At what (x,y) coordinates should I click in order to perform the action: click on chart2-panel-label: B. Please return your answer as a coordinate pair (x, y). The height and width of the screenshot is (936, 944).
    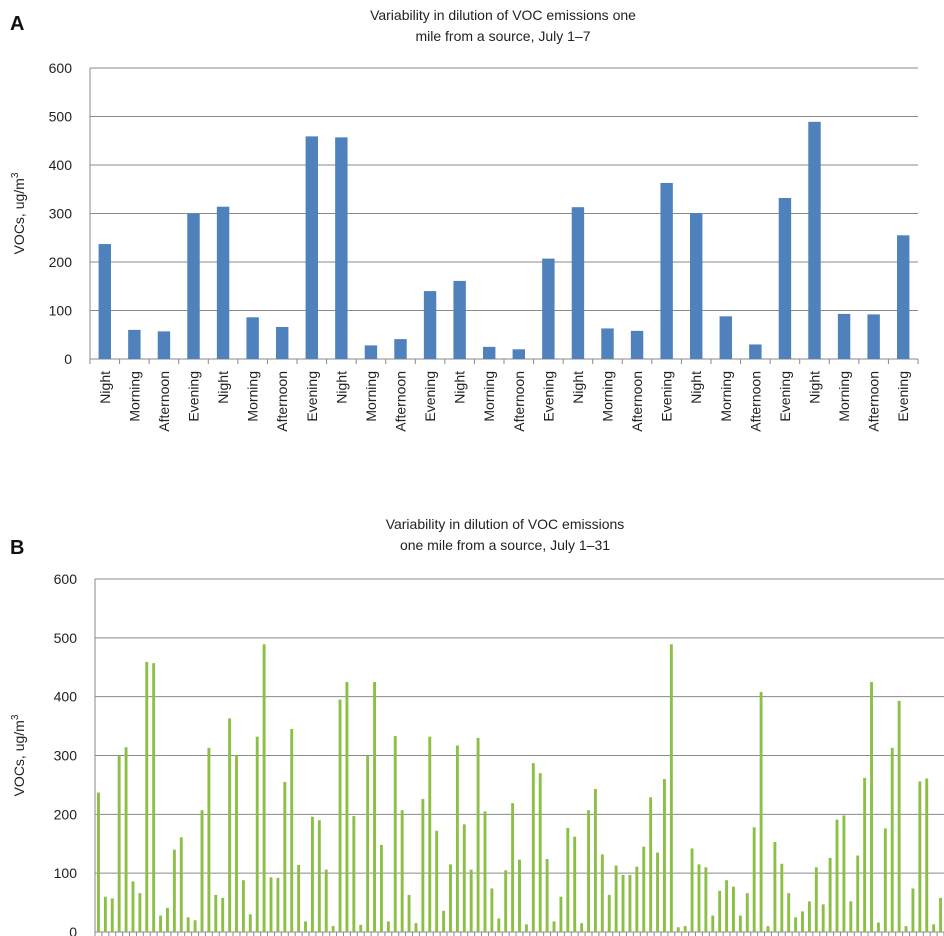
    Looking at the image, I should click on (17, 548).